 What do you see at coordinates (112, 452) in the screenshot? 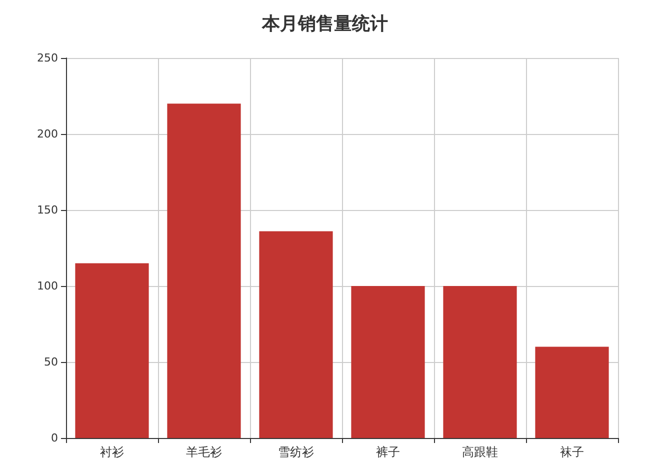
I see `x-tick-label: 衬衫` at bounding box center [112, 452].